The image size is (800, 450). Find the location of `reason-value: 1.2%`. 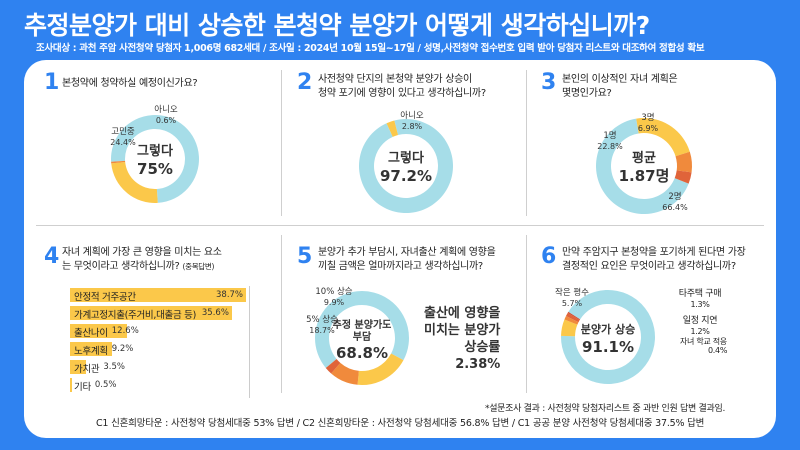

reason-value: 1.2% is located at coordinates (700, 331).